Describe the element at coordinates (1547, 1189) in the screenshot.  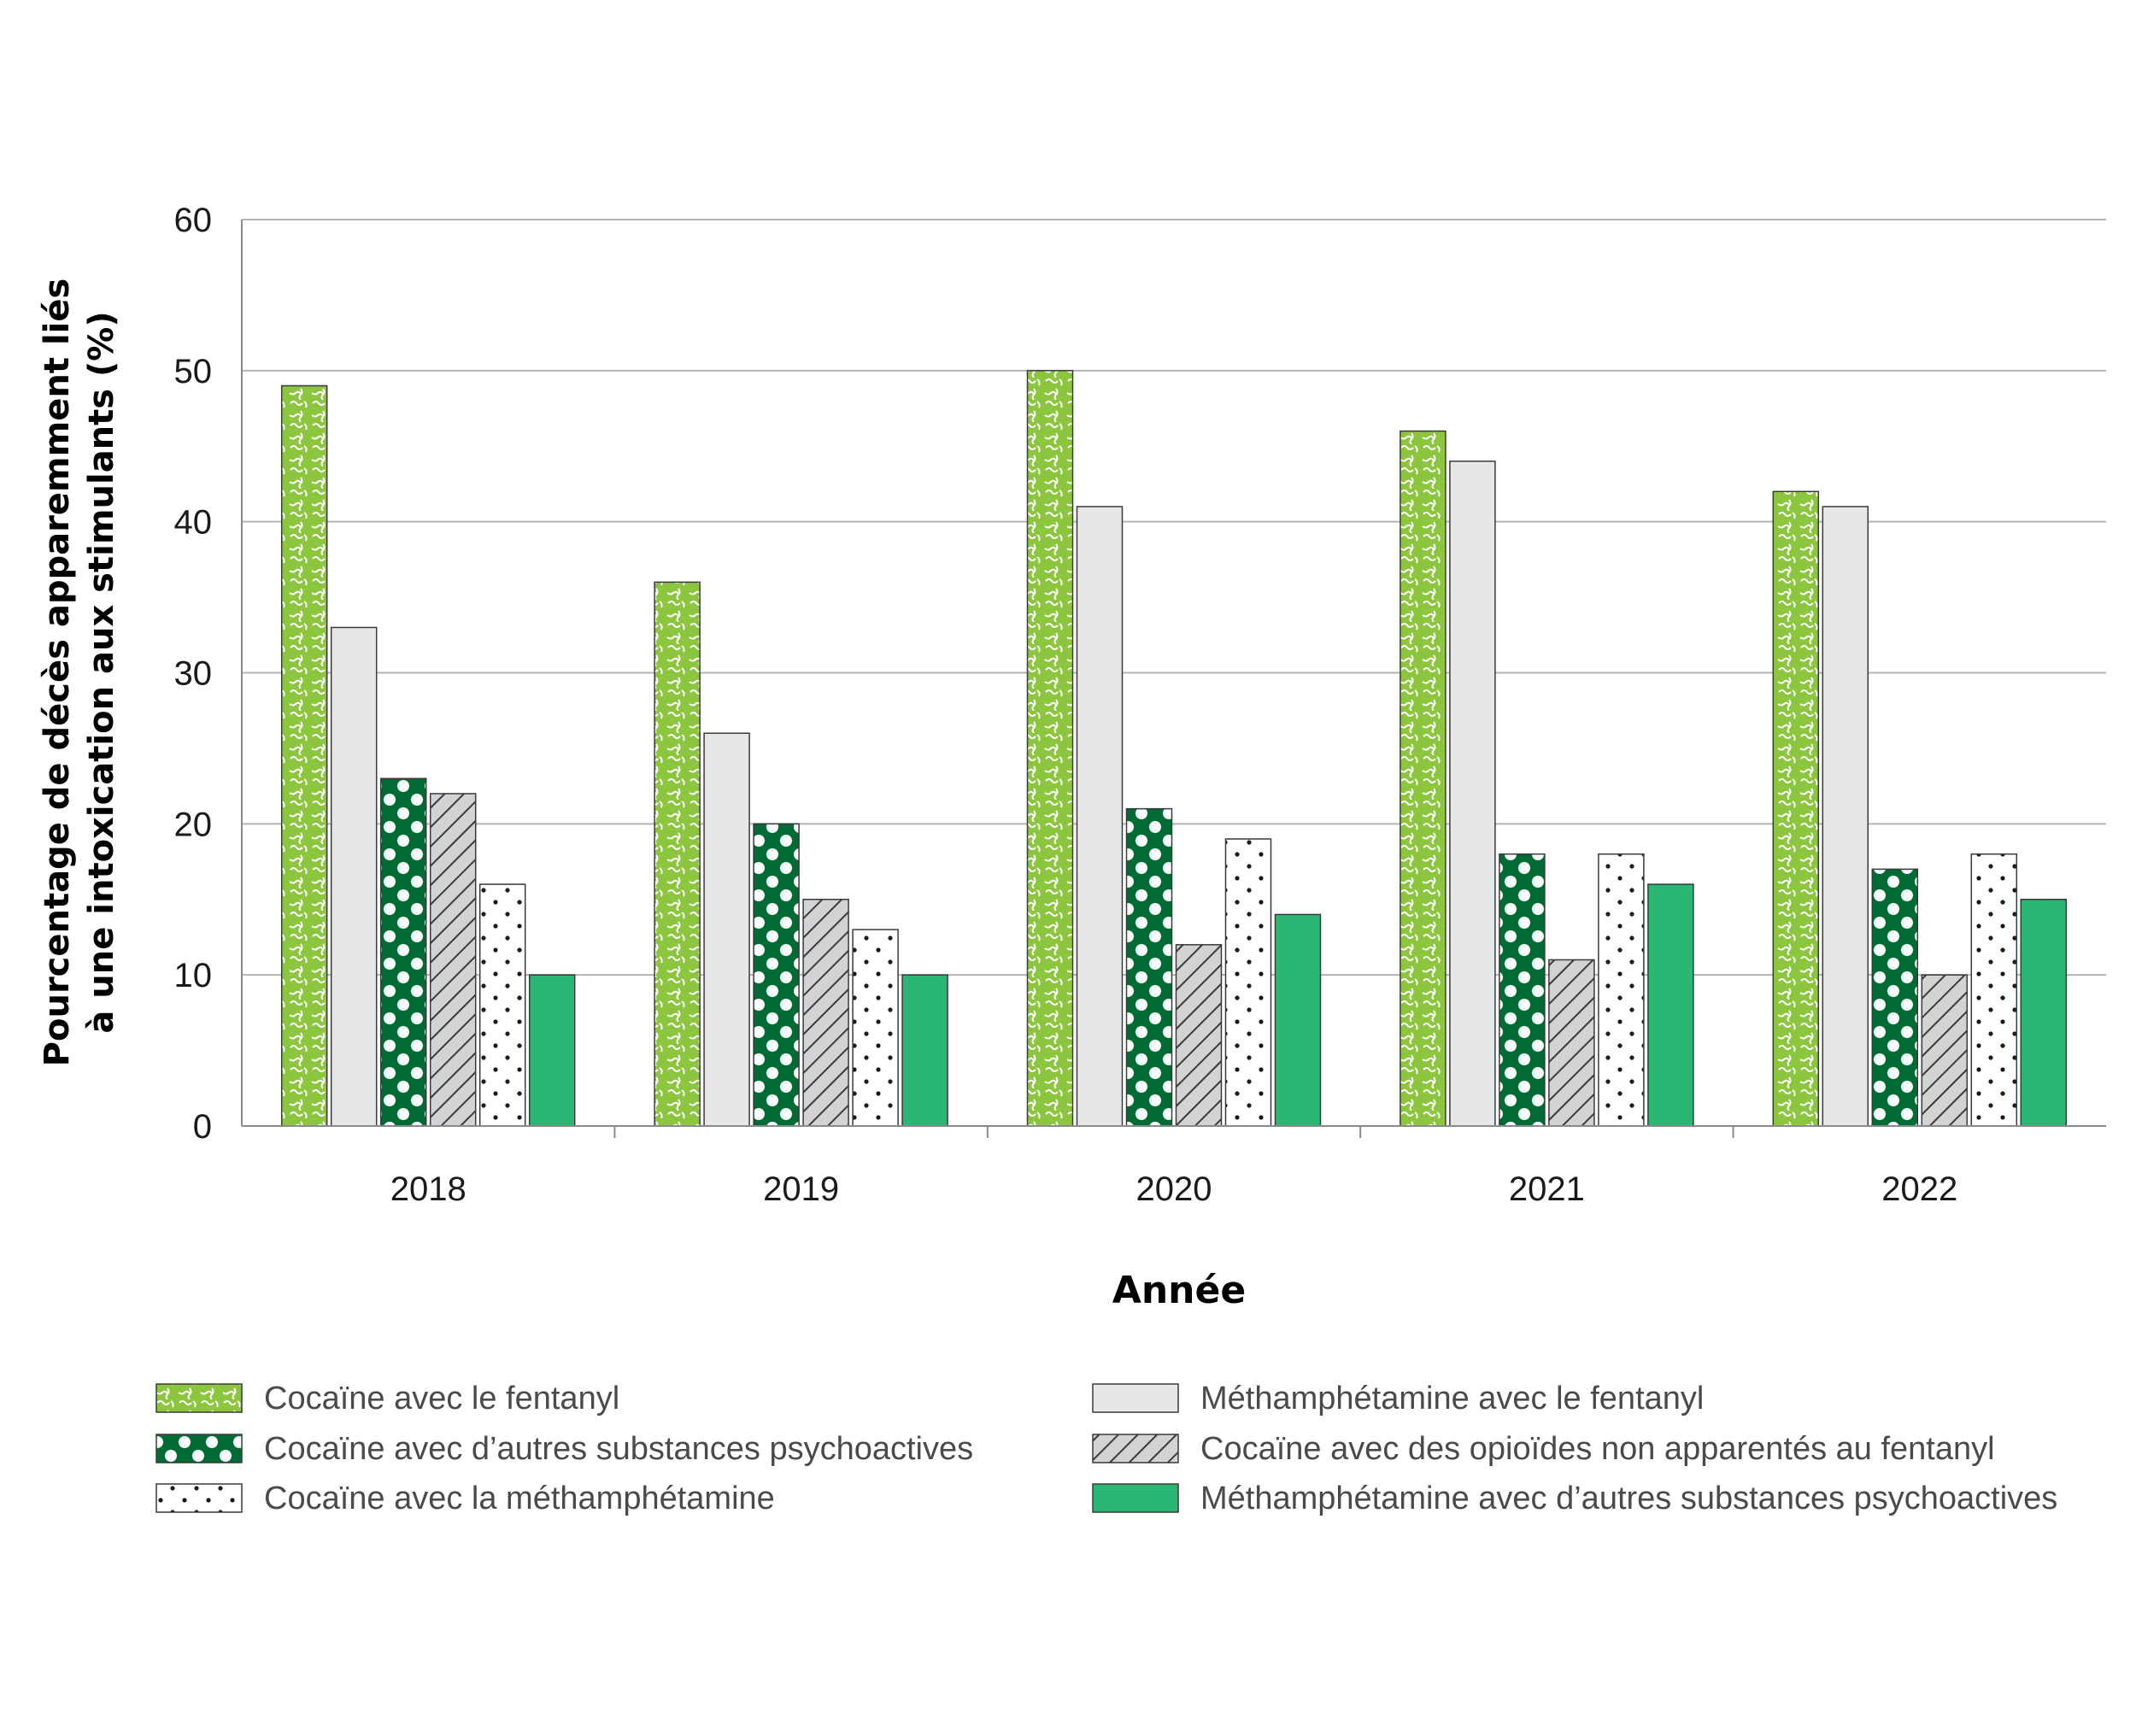
I see `x-tick-label: 2021` at that location.